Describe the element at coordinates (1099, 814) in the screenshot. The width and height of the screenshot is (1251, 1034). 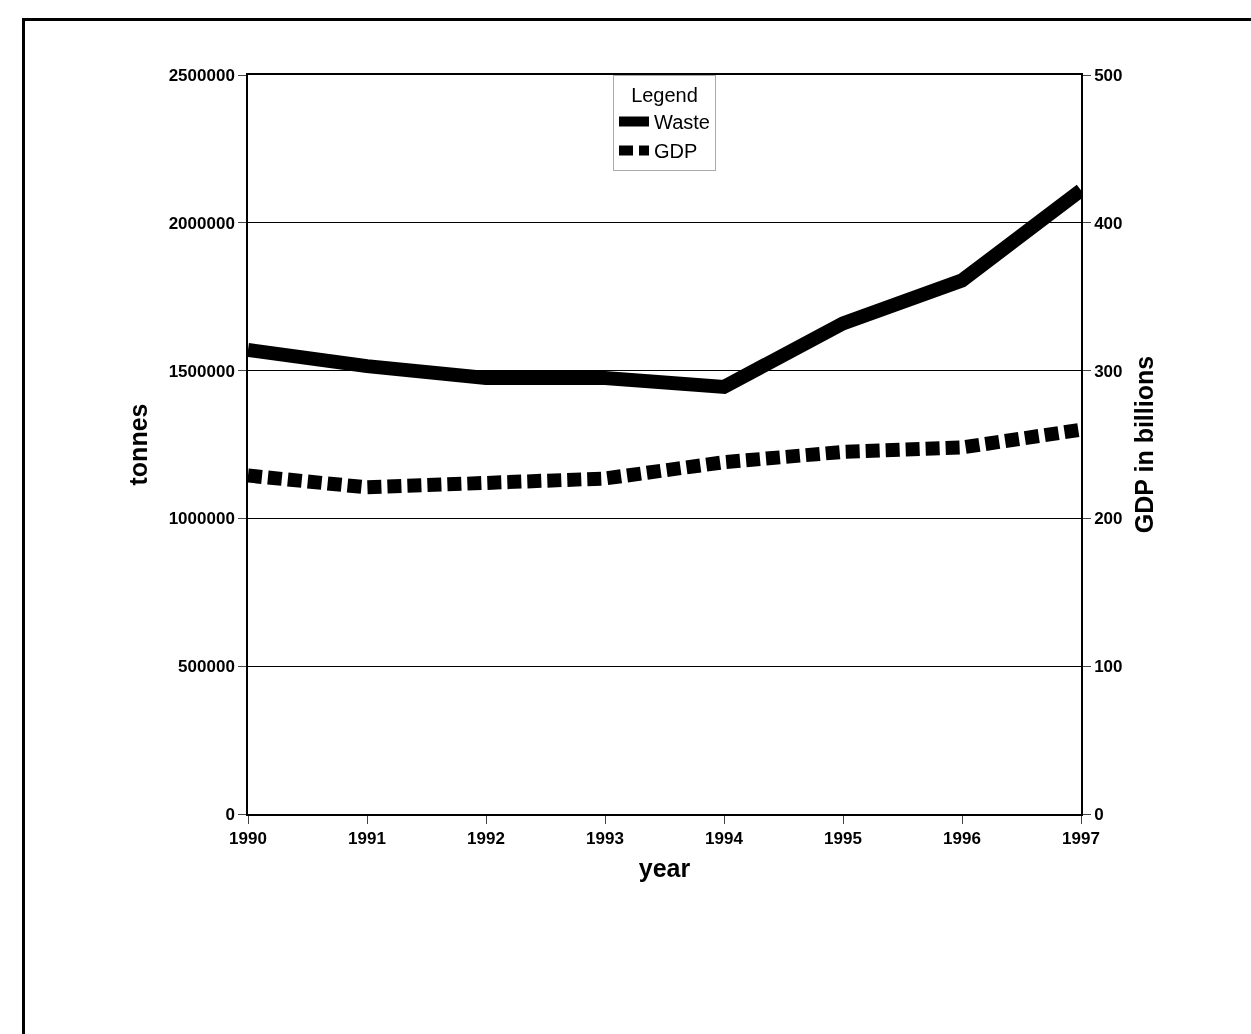
I see `y2-tick-label: 0` at that location.